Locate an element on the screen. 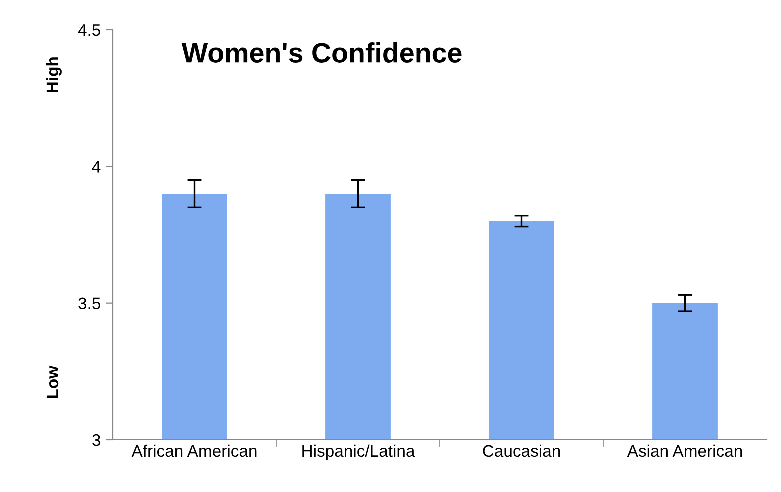 The height and width of the screenshot is (492, 781). x-tick-label: Caucasian is located at coordinates (521, 451).